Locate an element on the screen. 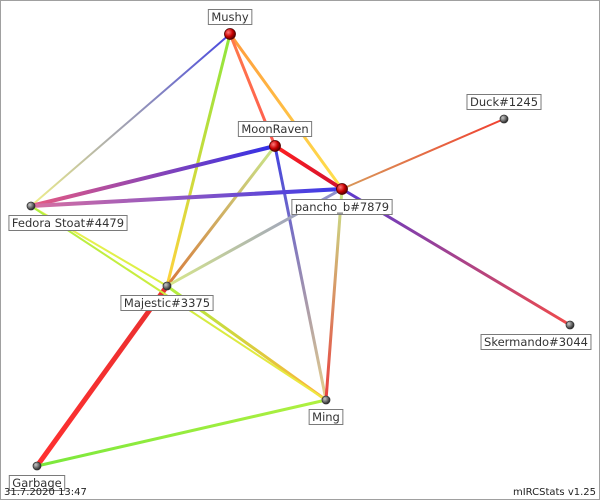 The height and width of the screenshot is (500, 600). node-label-moonraven: MoonRaven is located at coordinates (274, 129).